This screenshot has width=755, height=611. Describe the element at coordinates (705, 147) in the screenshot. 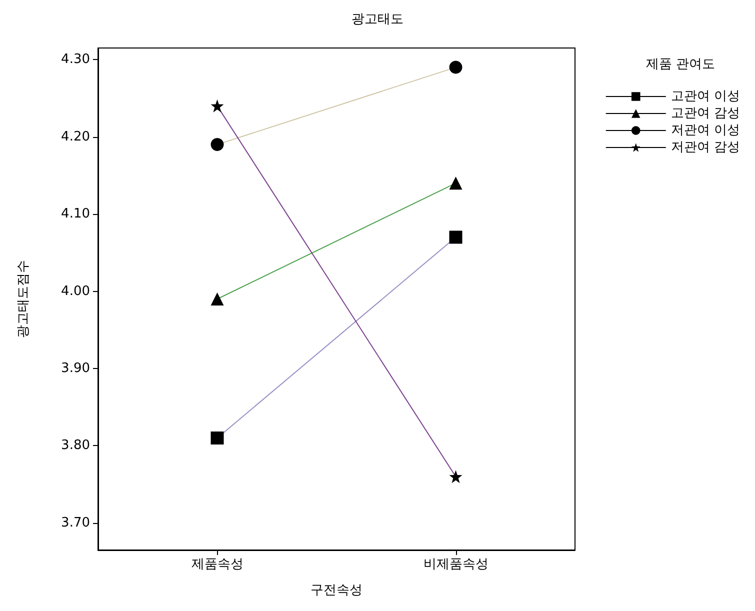

I see `legend-label: 저관여 감성` at that location.